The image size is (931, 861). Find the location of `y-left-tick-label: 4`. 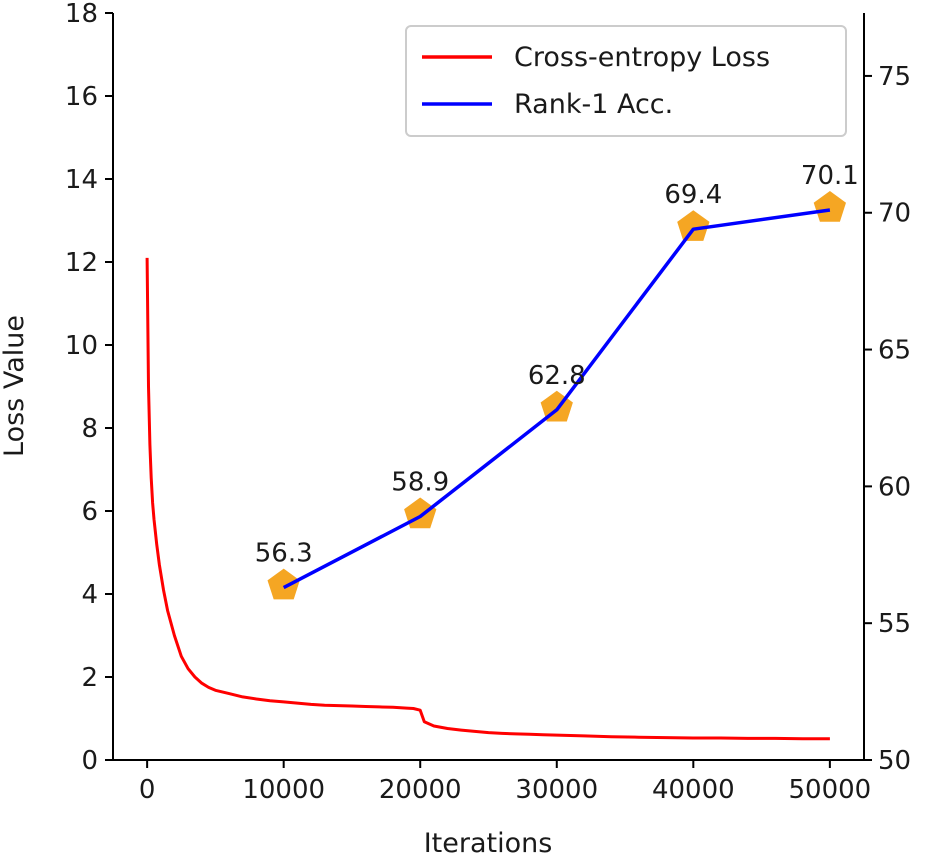

y-left-tick-label: 4 is located at coordinates (89, 595).